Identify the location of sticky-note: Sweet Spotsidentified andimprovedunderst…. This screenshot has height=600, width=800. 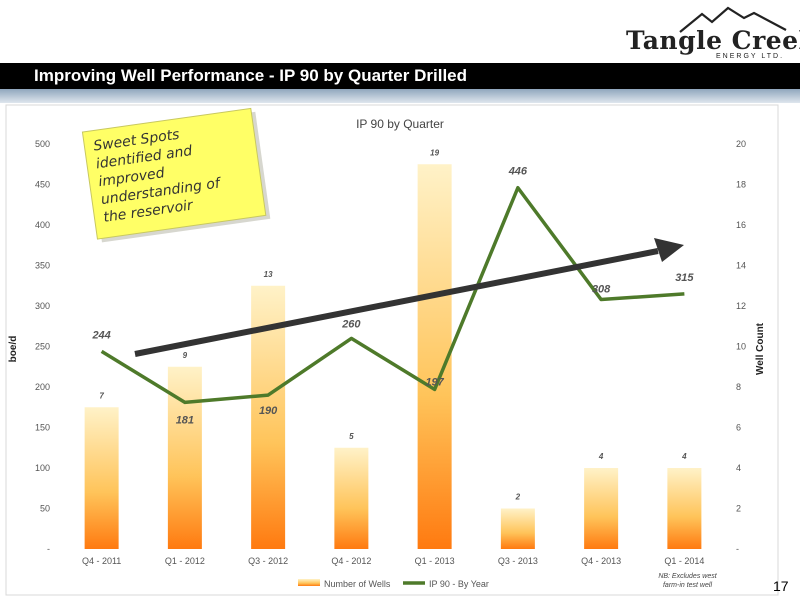
(176, 175).